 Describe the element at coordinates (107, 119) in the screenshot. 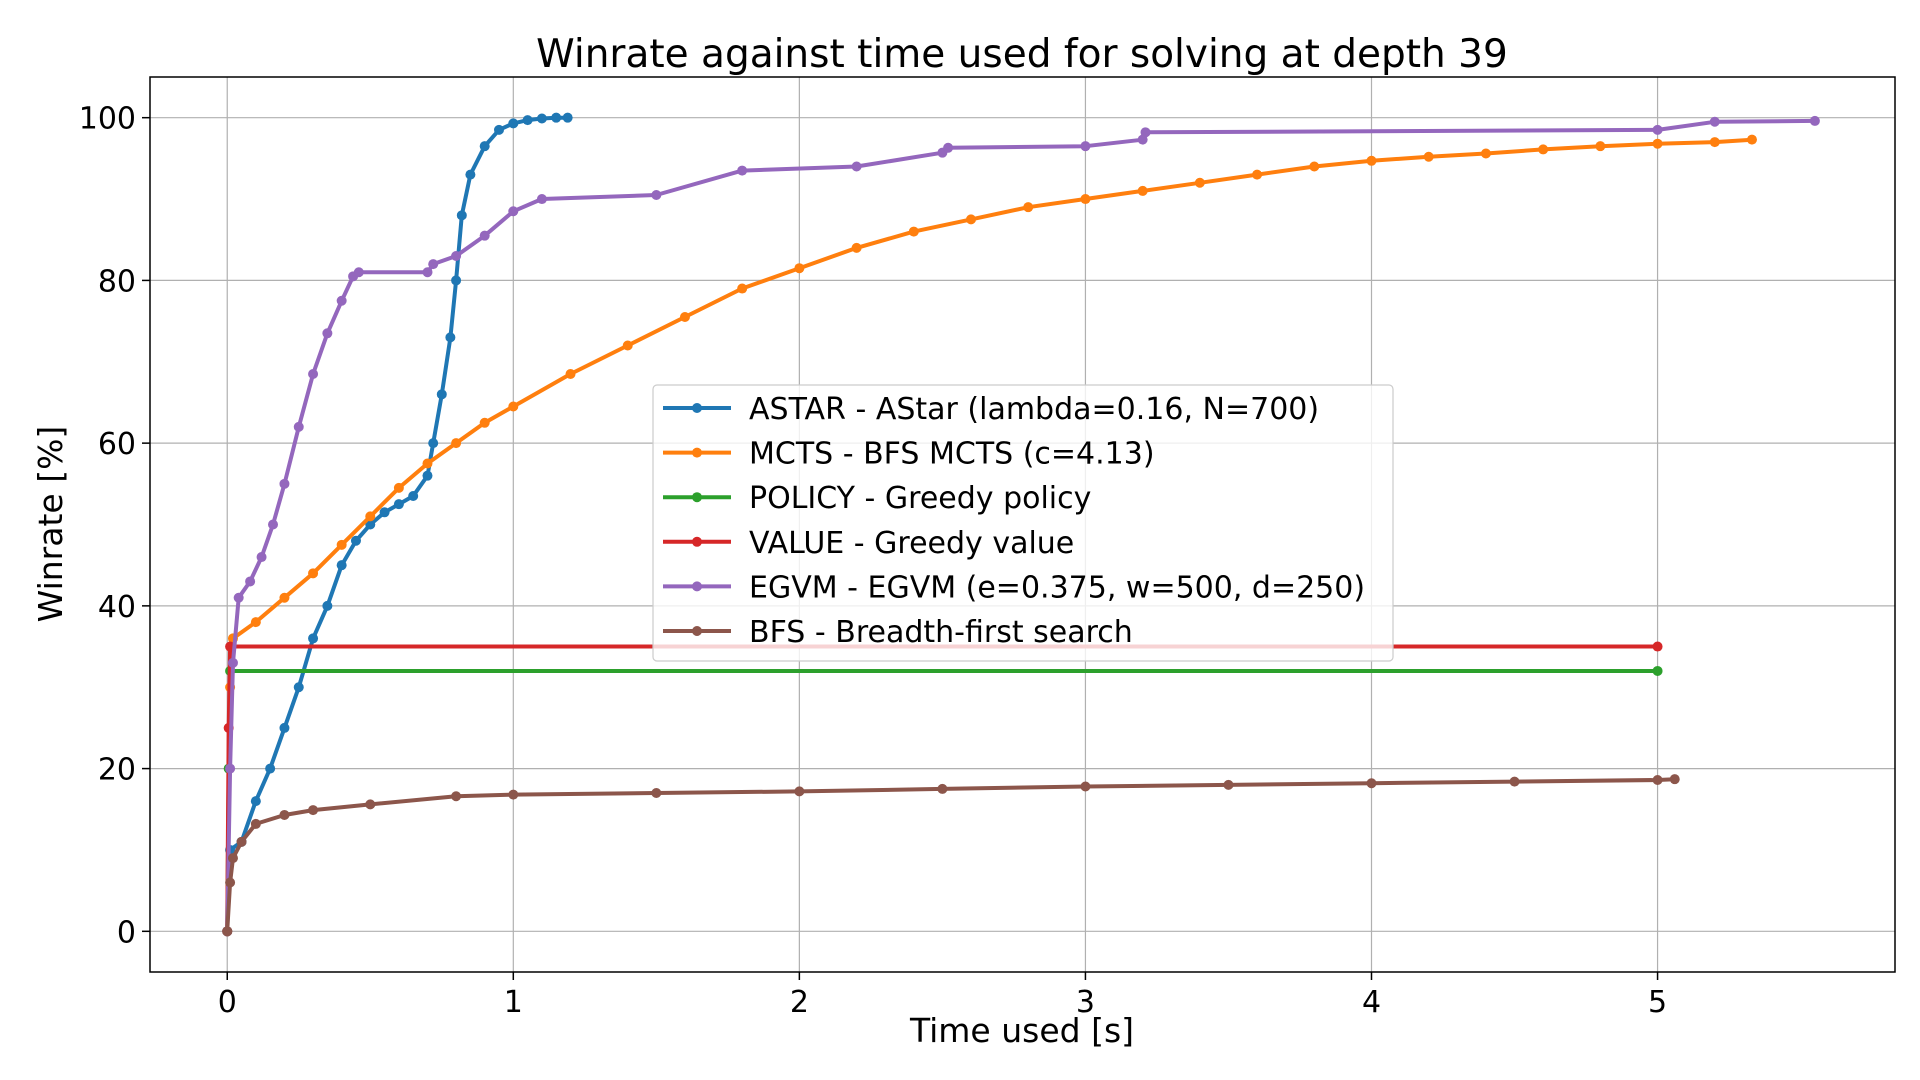

I see `y-tick-label: 100` at that location.